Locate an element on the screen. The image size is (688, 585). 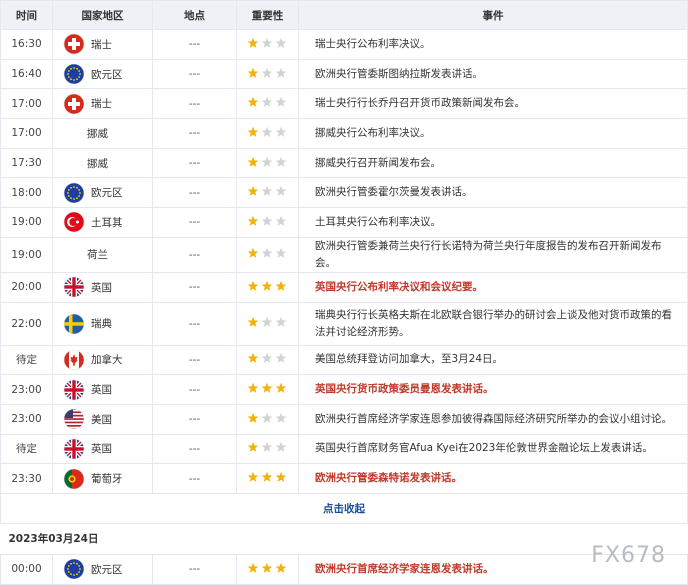
country-name: 瑞士 is located at coordinates (101, 104).